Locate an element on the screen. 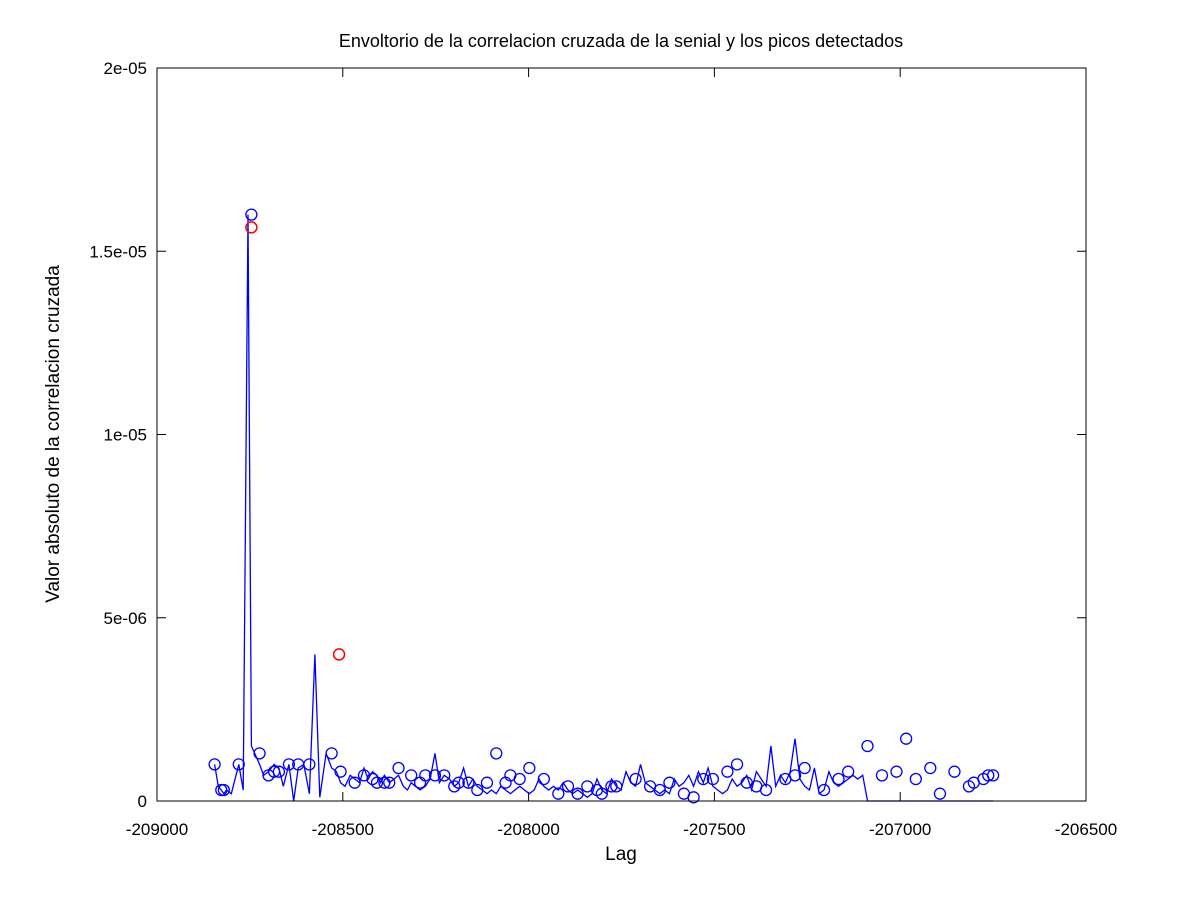  x-axis-label: Lag is located at coordinates (621, 854).